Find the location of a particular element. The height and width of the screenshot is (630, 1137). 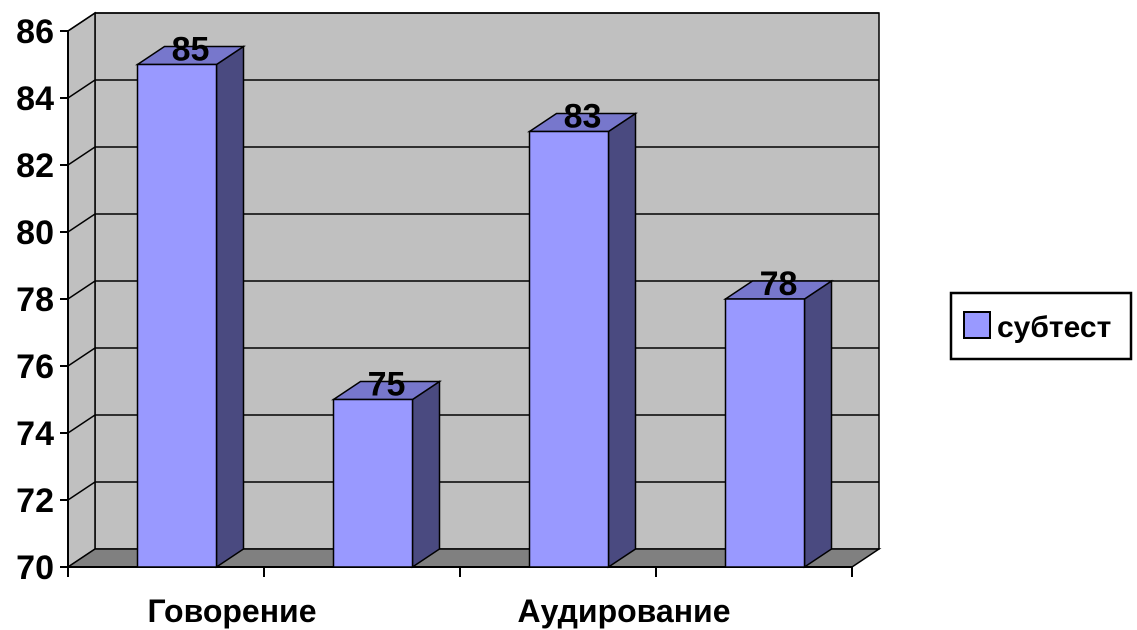

y-tick-label: 70 is located at coordinates (35, 568).